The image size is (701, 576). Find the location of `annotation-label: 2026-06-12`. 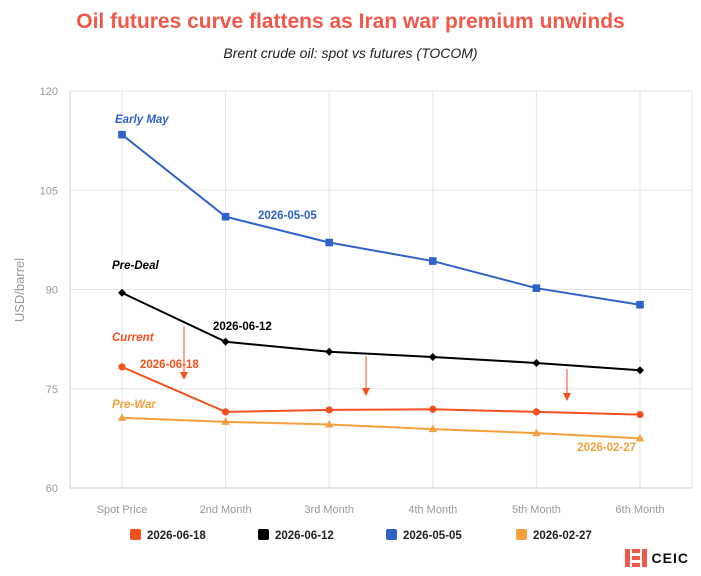

annotation-label: 2026-06-12 is located at coordinates (242, 327).